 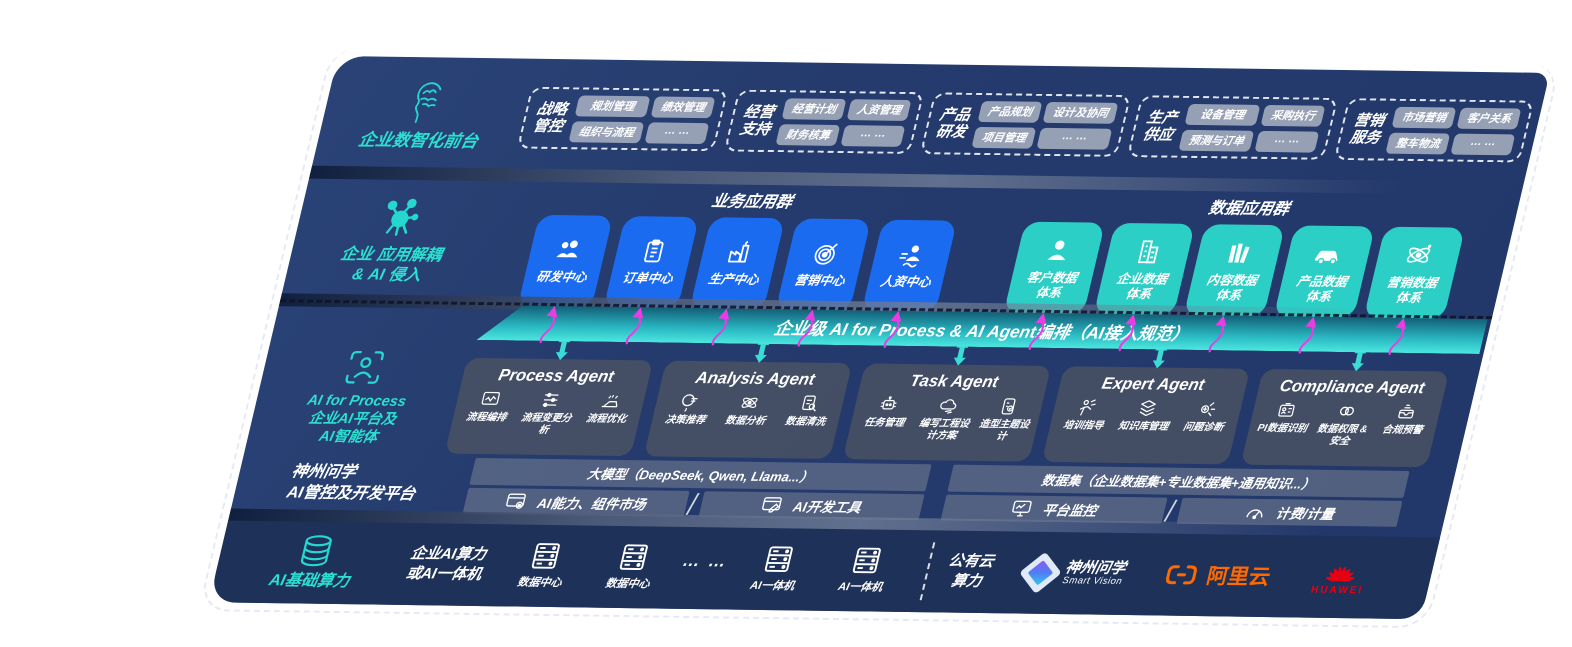 What do you see at coordinates (819, 281) in the screenshot?
I see `box-label: 营销中心` at bounding box center [819, 281].